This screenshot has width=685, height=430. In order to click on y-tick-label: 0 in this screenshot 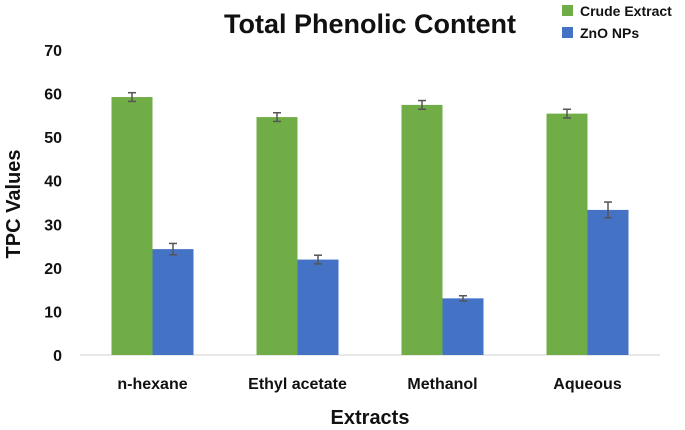, I will do `click(57, 356)`.